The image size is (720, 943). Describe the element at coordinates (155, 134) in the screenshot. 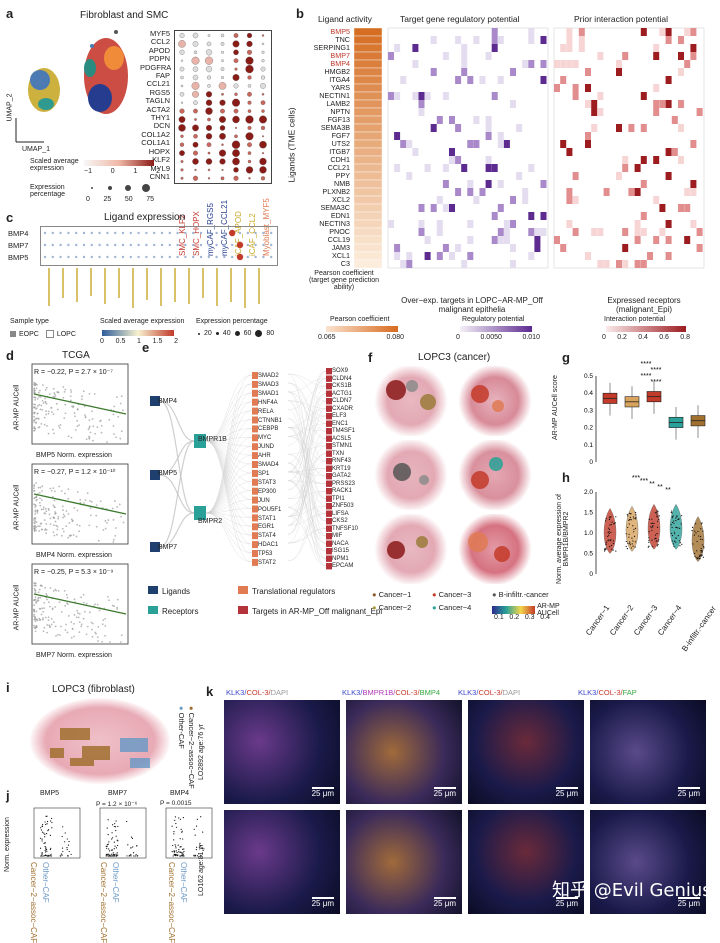

I see `gene-label: COL1A2` at that location.